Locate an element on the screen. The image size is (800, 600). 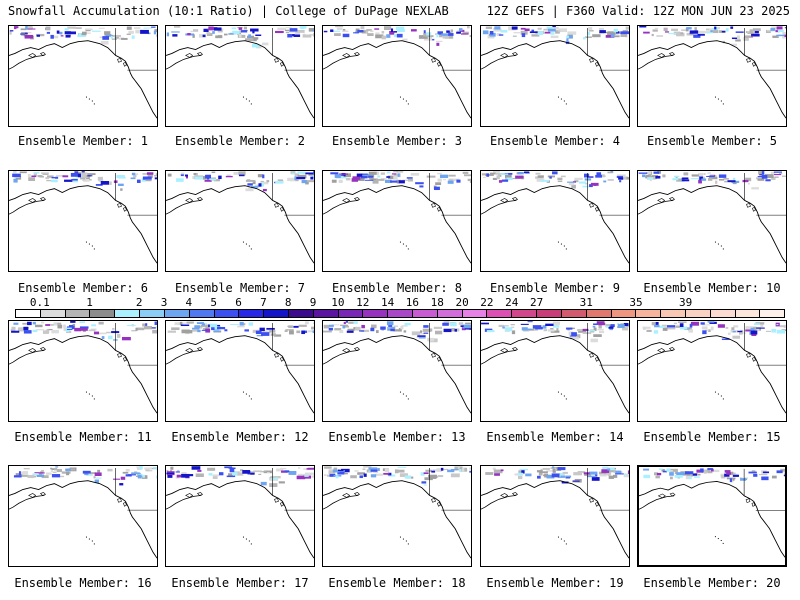
ensemble-member-label: Ensemble Member: 19 is located at coordinates (555, 583).